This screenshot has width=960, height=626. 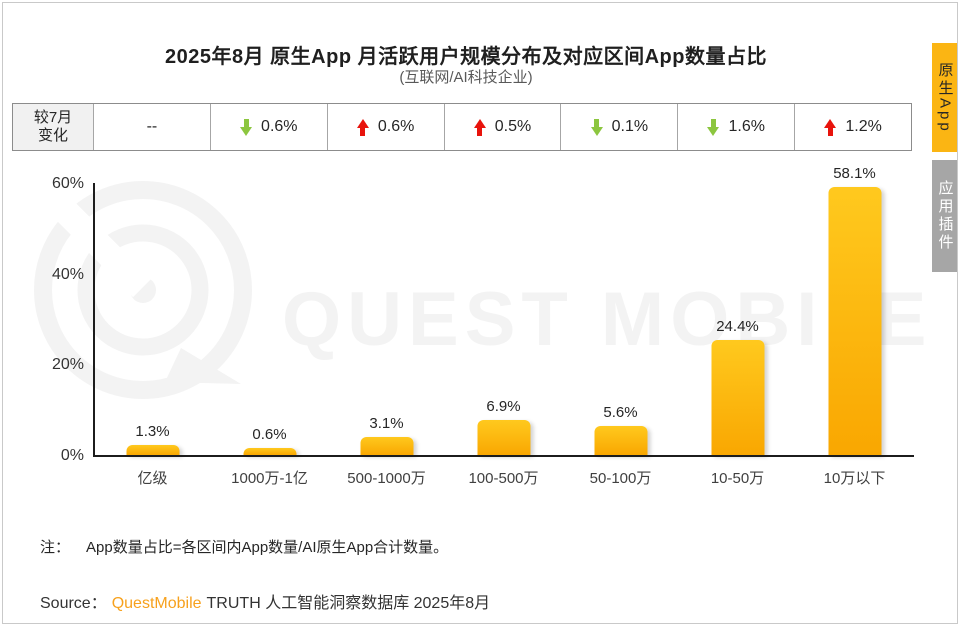 I want to click on change-value: 0.5%, so click(x=513, y=126).